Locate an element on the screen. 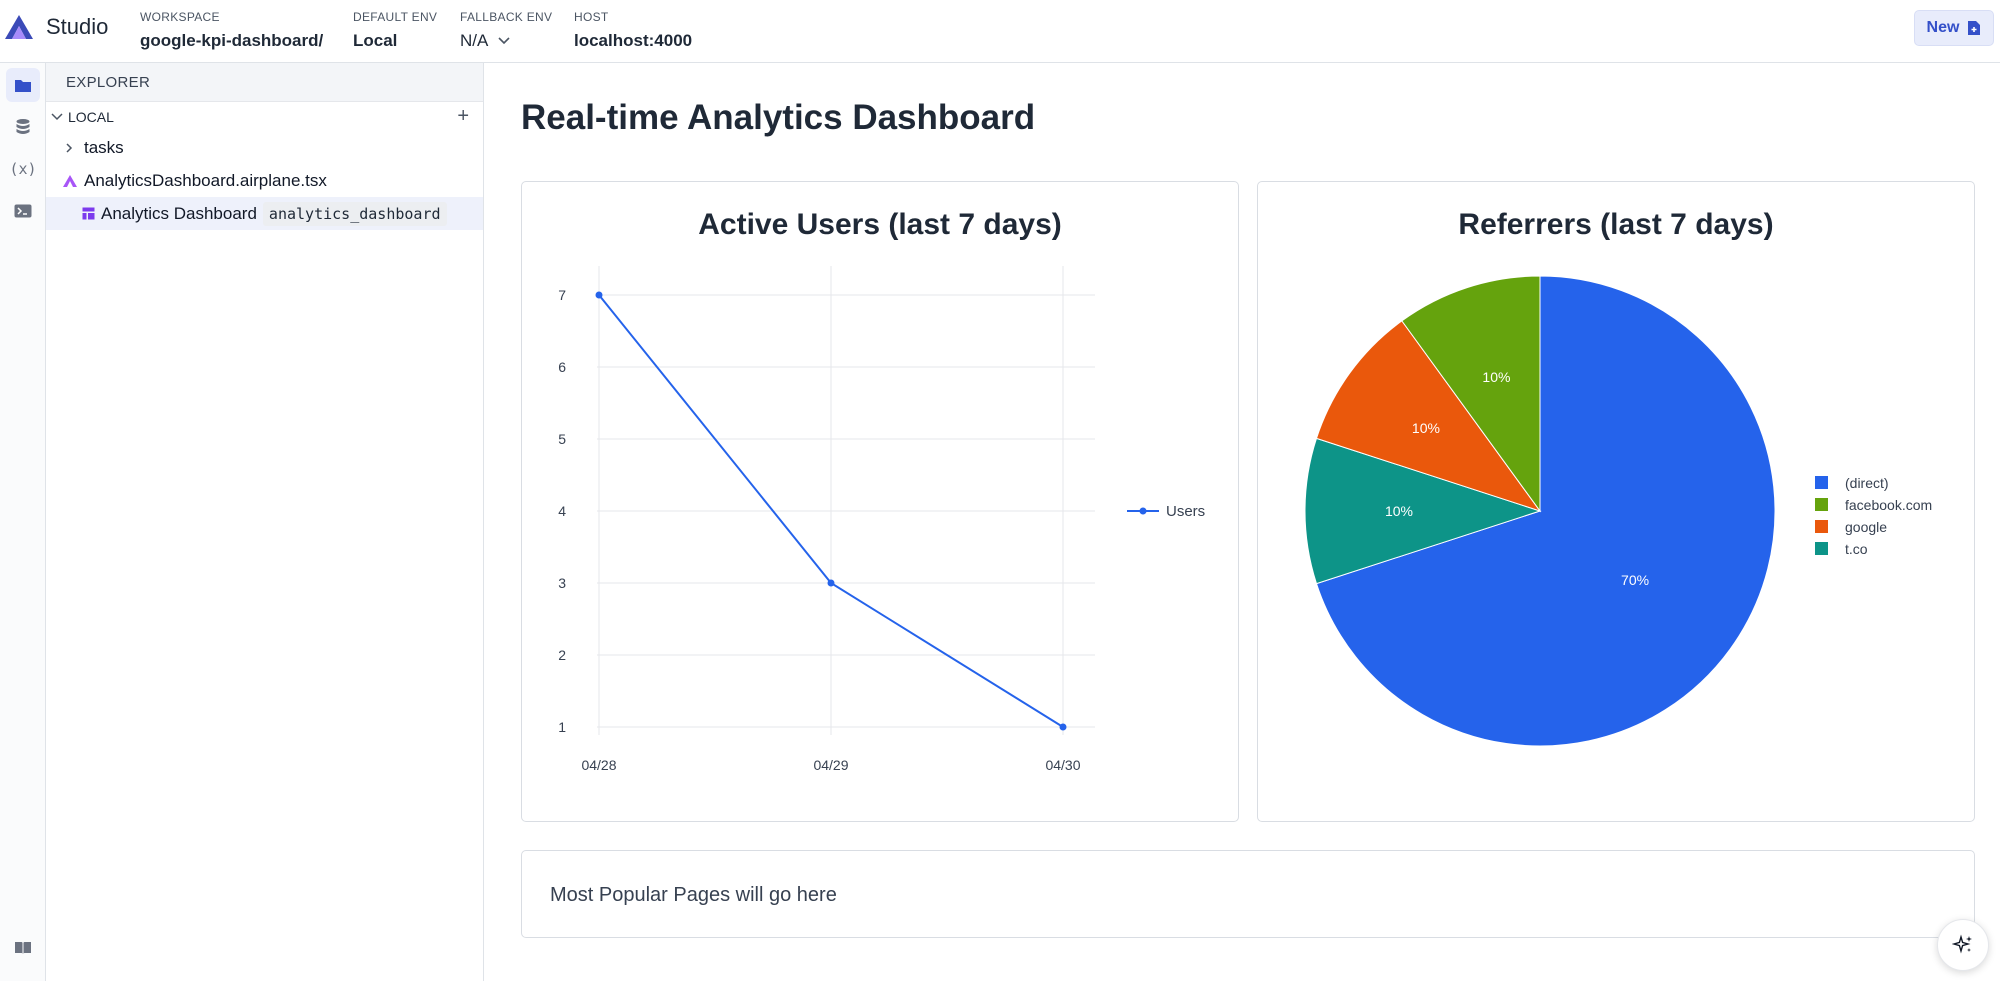 The height and width of the screenshot is (981, 2000). rail-docs-button is located at coordinates (23, 948).